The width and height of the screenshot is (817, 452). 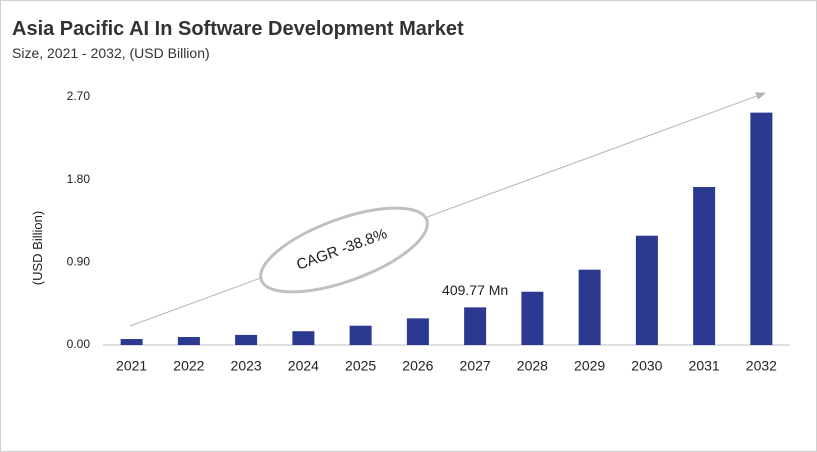 What do you see at coordinates (303, 366) in the screenshot?
I see `x-tick-label: 2024` at bounding box center [303, 366].